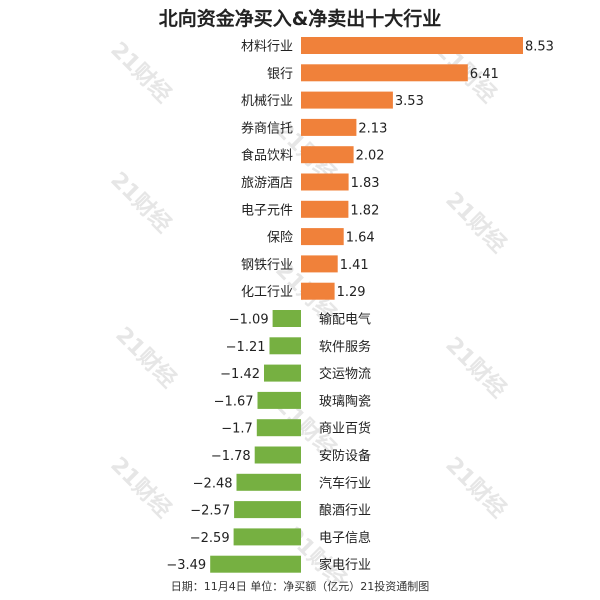 This screenshot has height=600, width=600. I want to click on bar-食品饮料, so click(327, 155).